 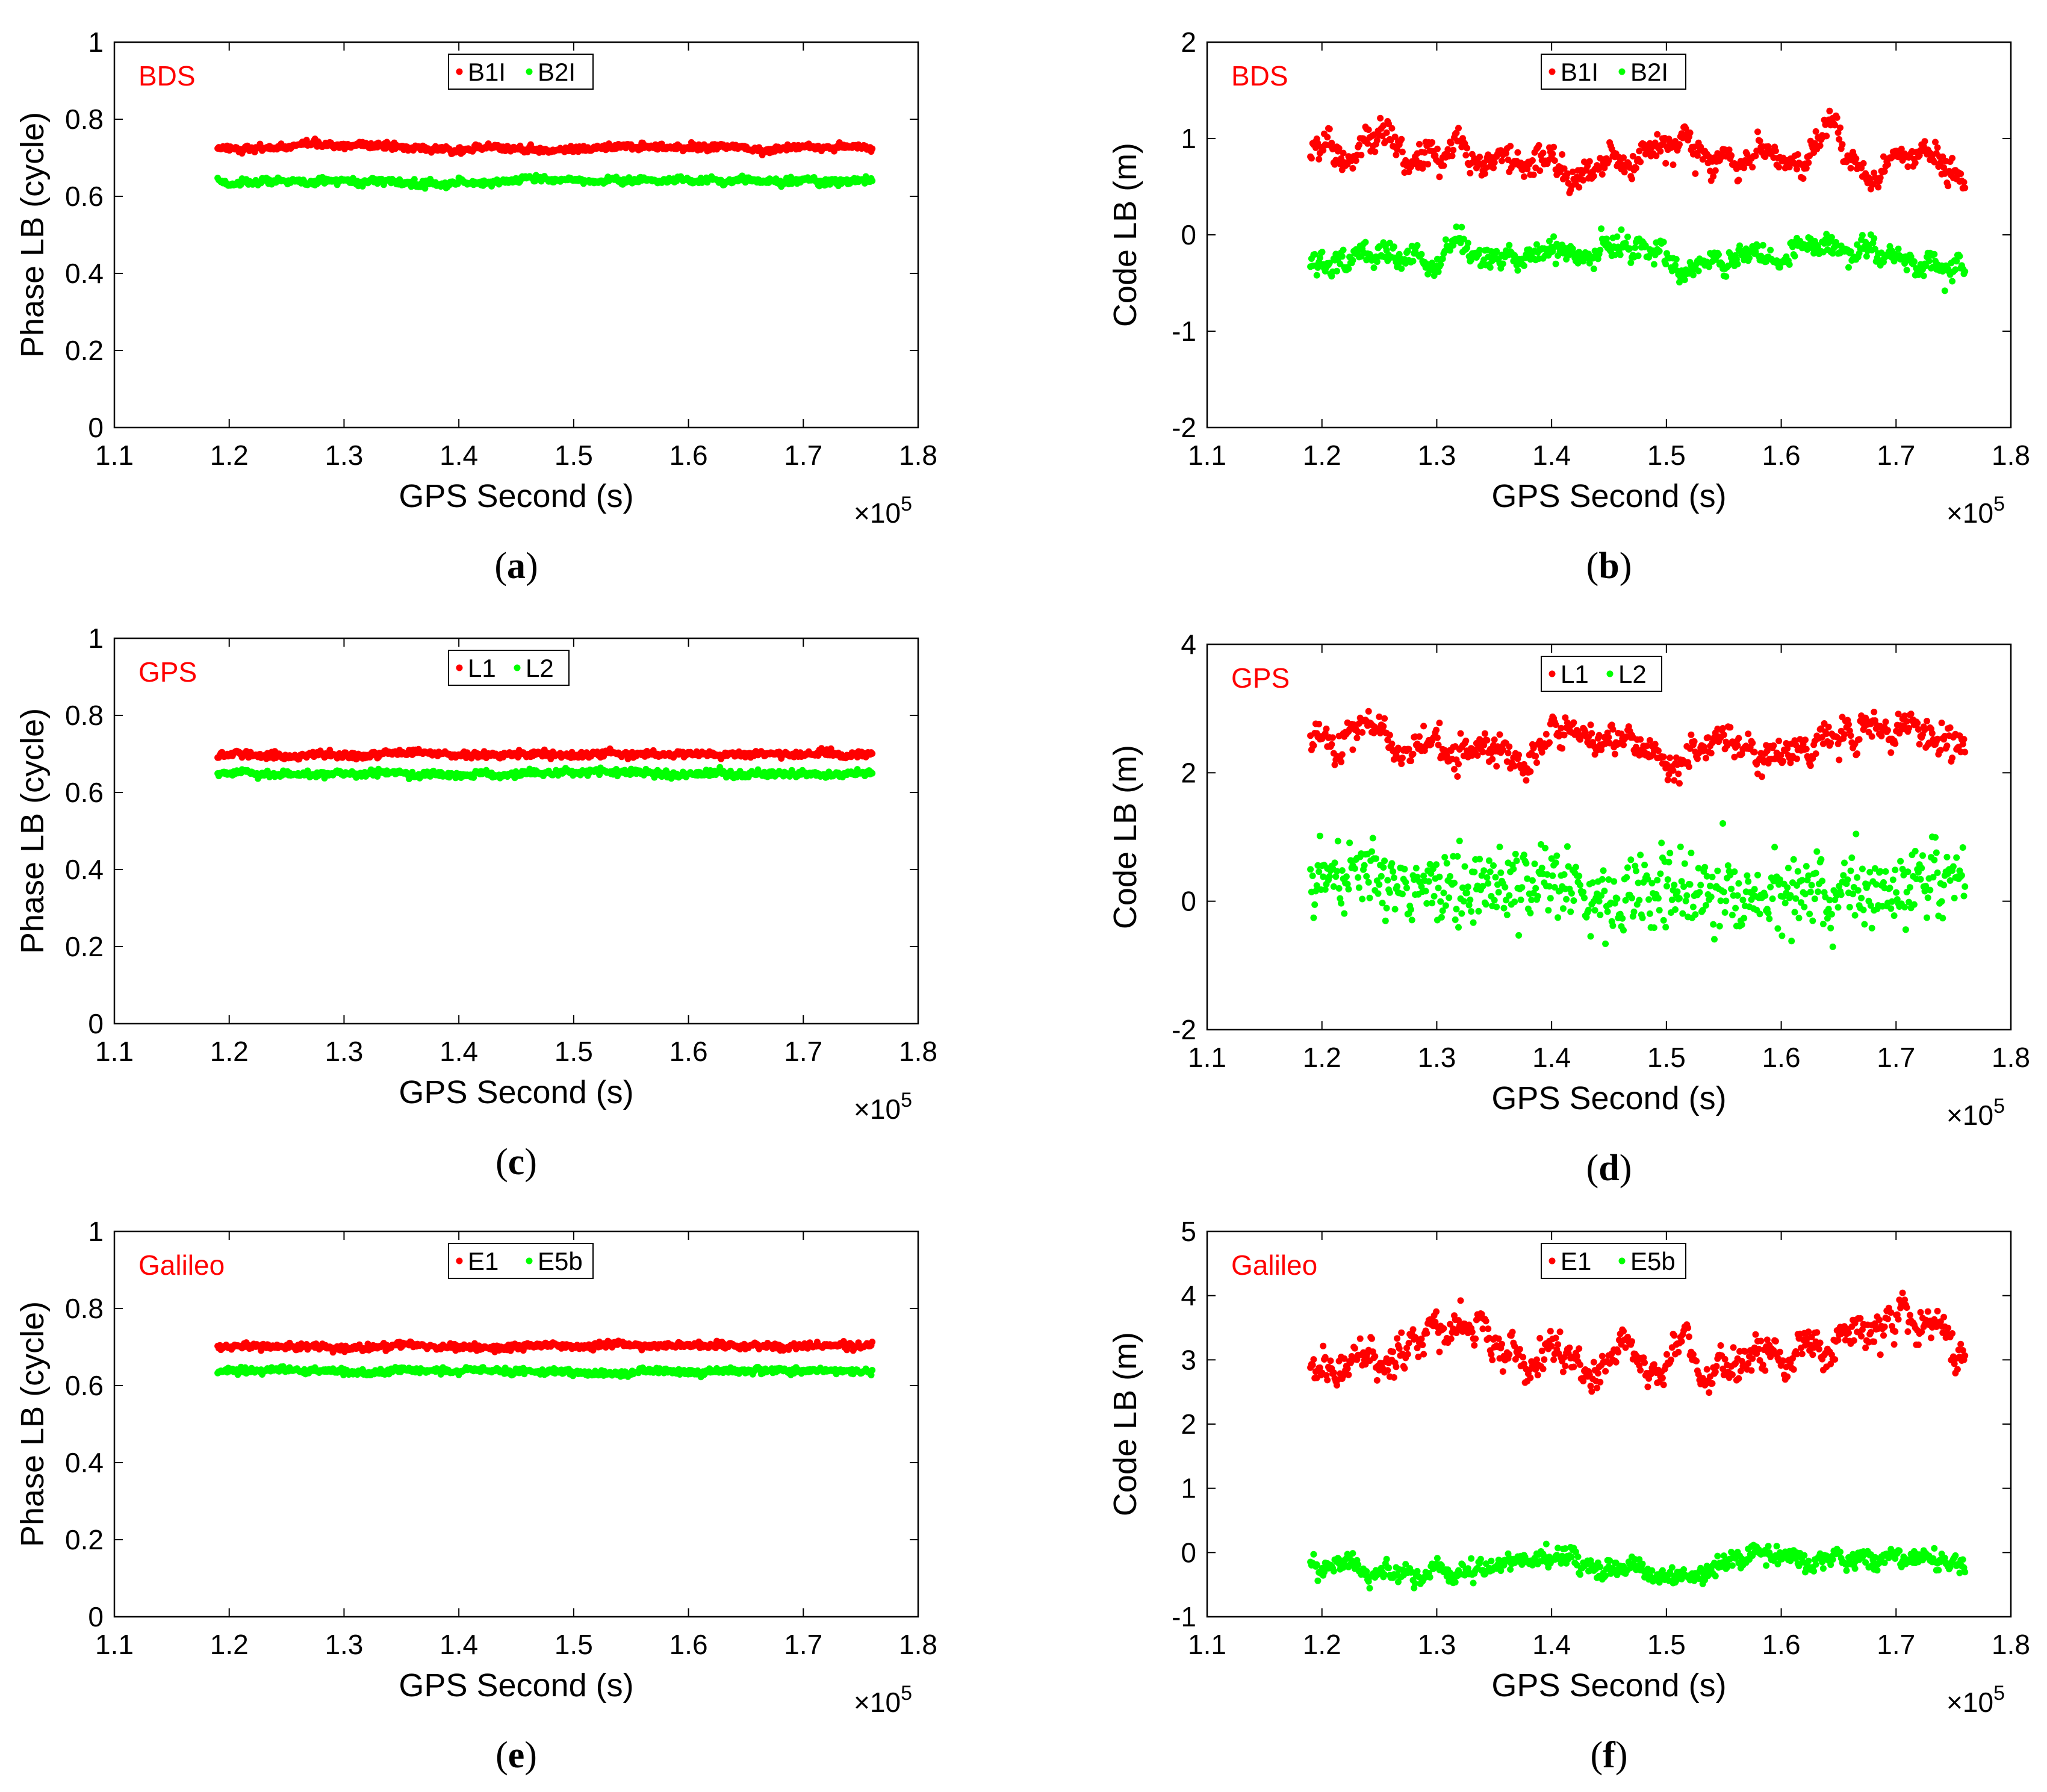 I want to click on x-tick-label: 1.4, so click(x=459, y=456).